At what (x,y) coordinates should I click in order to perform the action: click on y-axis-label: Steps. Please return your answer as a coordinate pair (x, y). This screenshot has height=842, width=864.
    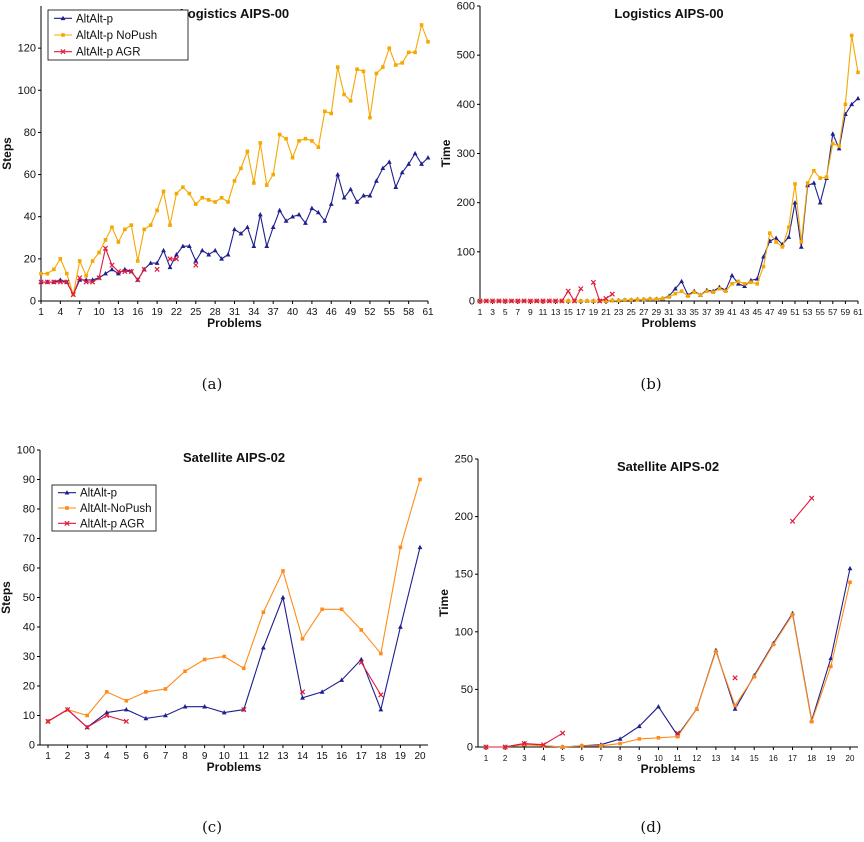
    Looking at the image, I should click on (6, 597).